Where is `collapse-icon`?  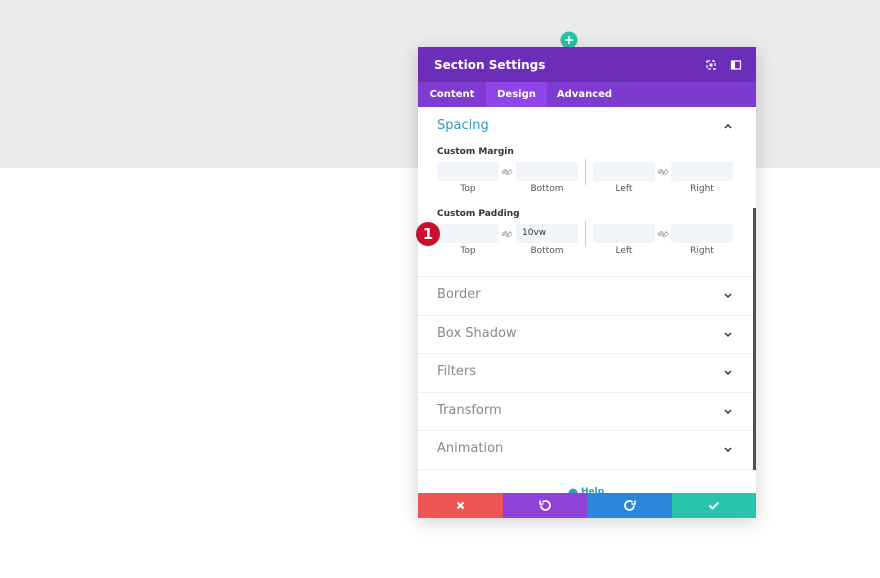 collapse-icon is located at coordinates (728, 126).